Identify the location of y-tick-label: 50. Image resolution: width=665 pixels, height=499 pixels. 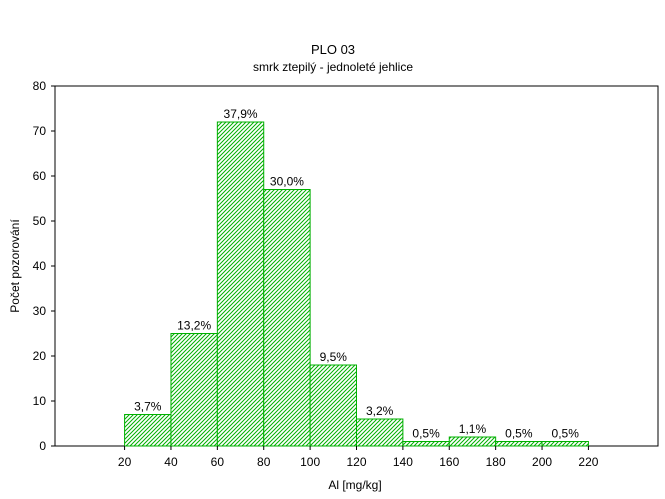
(40, 221).